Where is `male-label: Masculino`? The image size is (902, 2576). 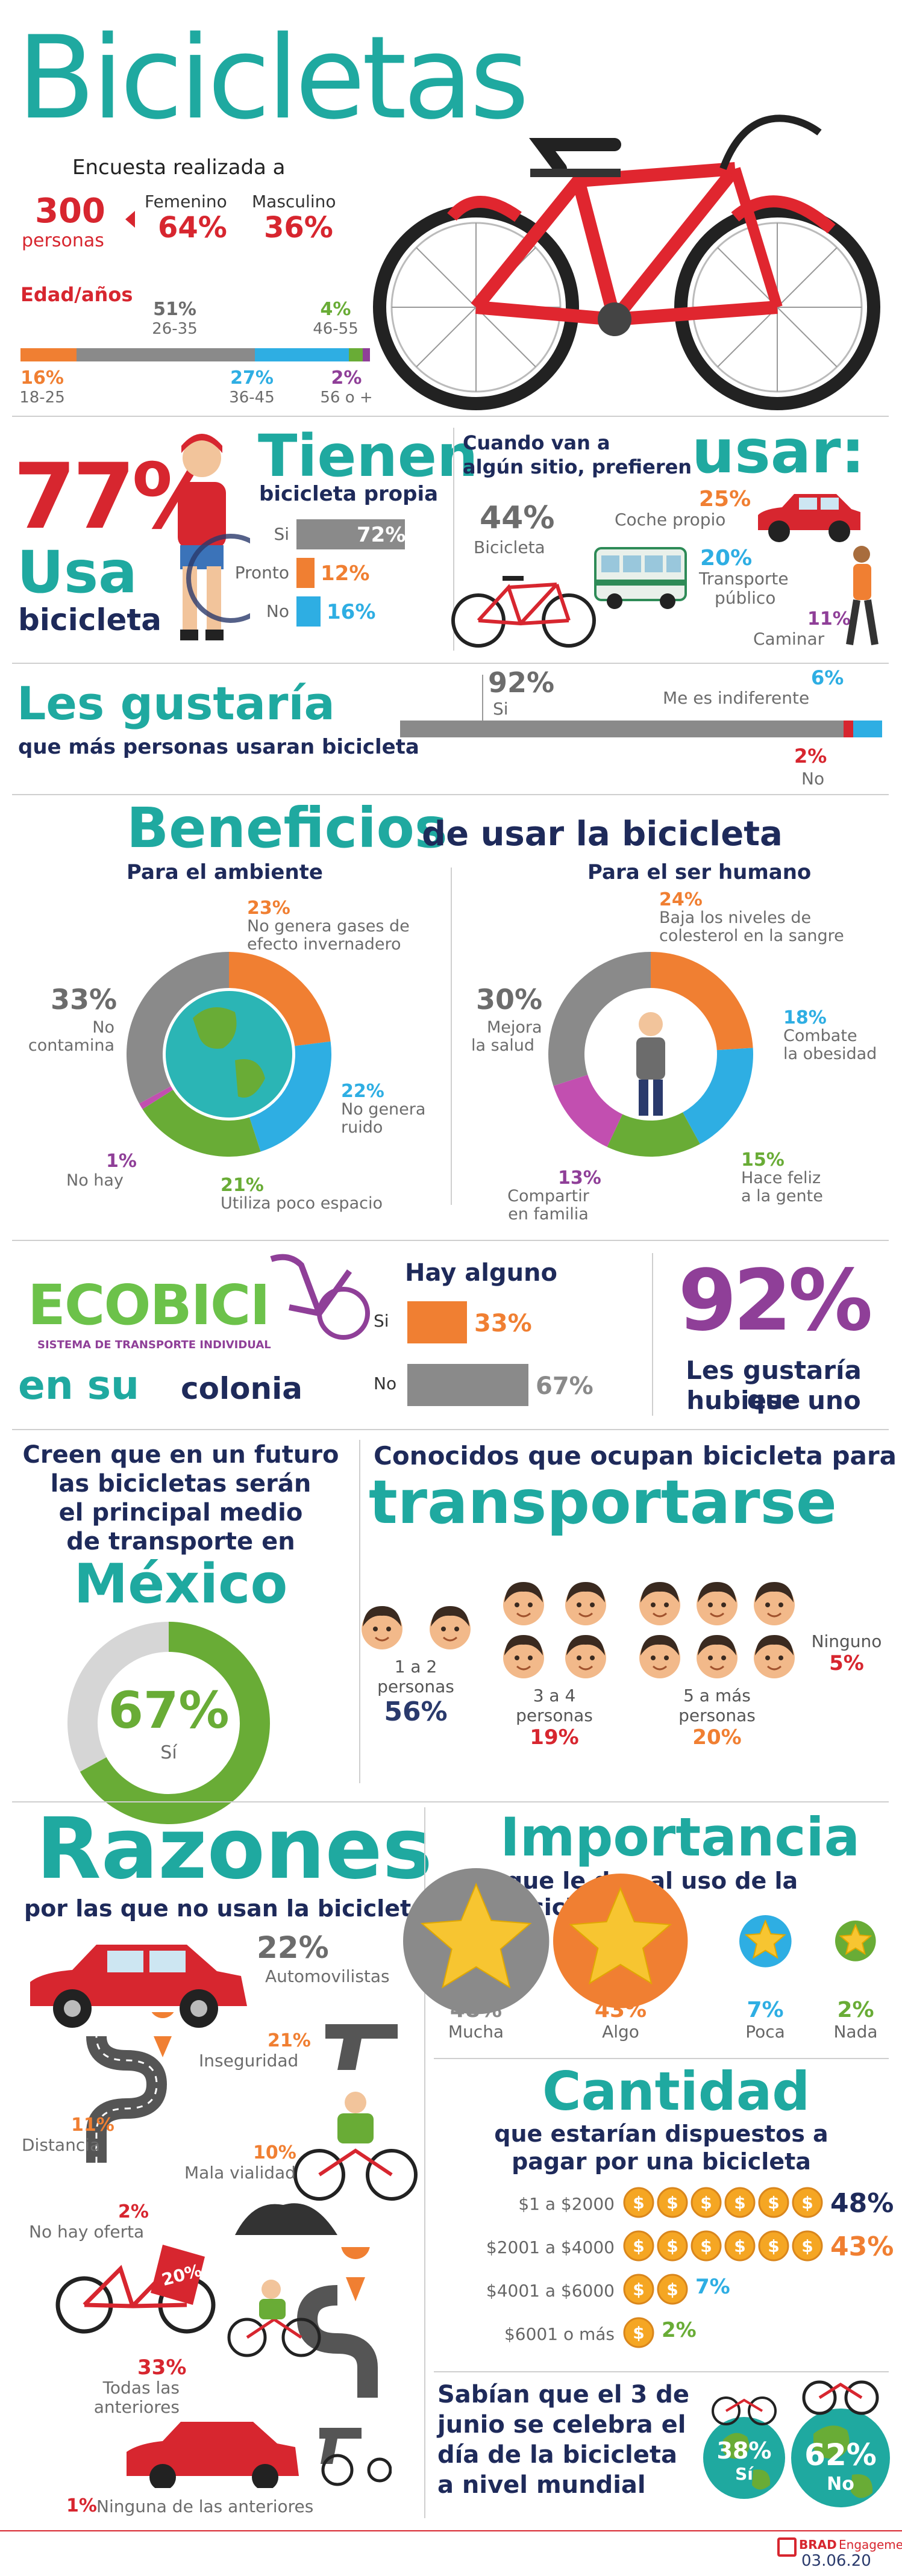
male-label: Masculino is located at coordinates (294, 202).